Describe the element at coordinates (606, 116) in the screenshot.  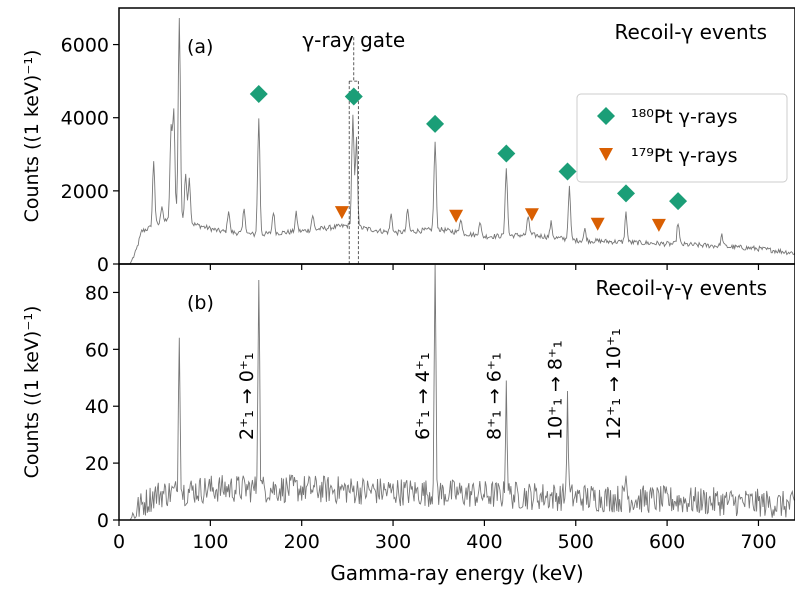
I see `legend-diamond-icon` at that location.